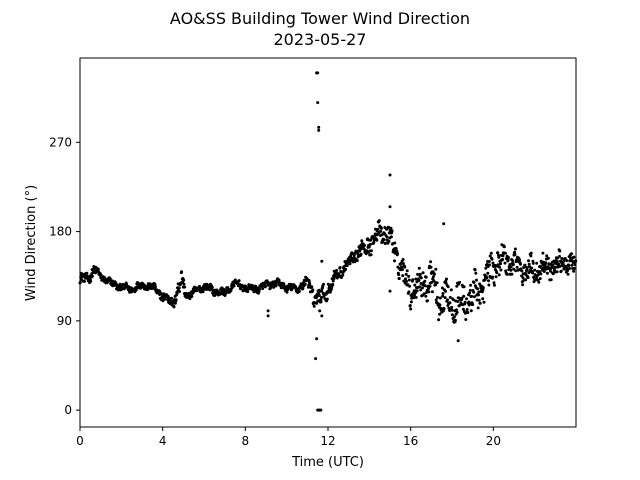 This screenshot has width=640, height=480. What do you see at coordinates (320, 39) in the screenshot?
I see `chart-subtitle: 2023-05-27` at bounding box center [320, 39].